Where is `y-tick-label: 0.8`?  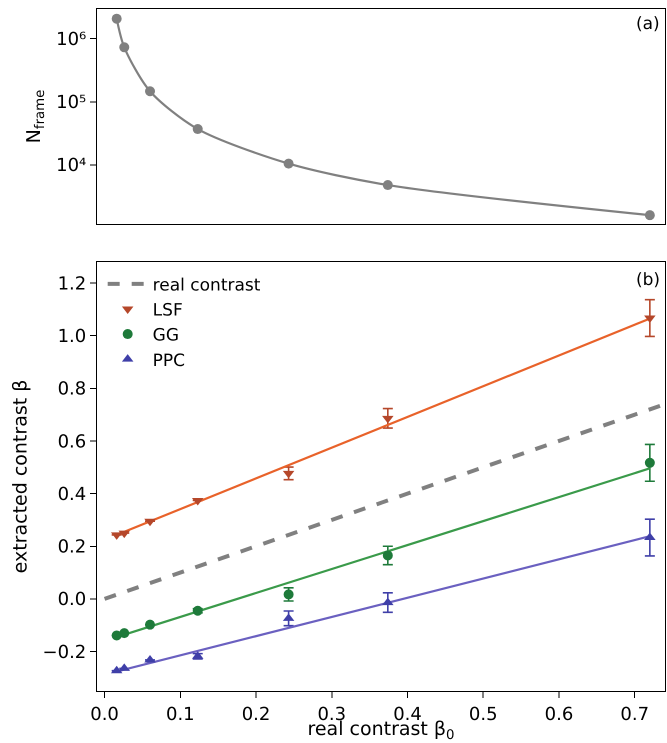 y-tick-label: 0.8 is located at coordinates (72, 389).